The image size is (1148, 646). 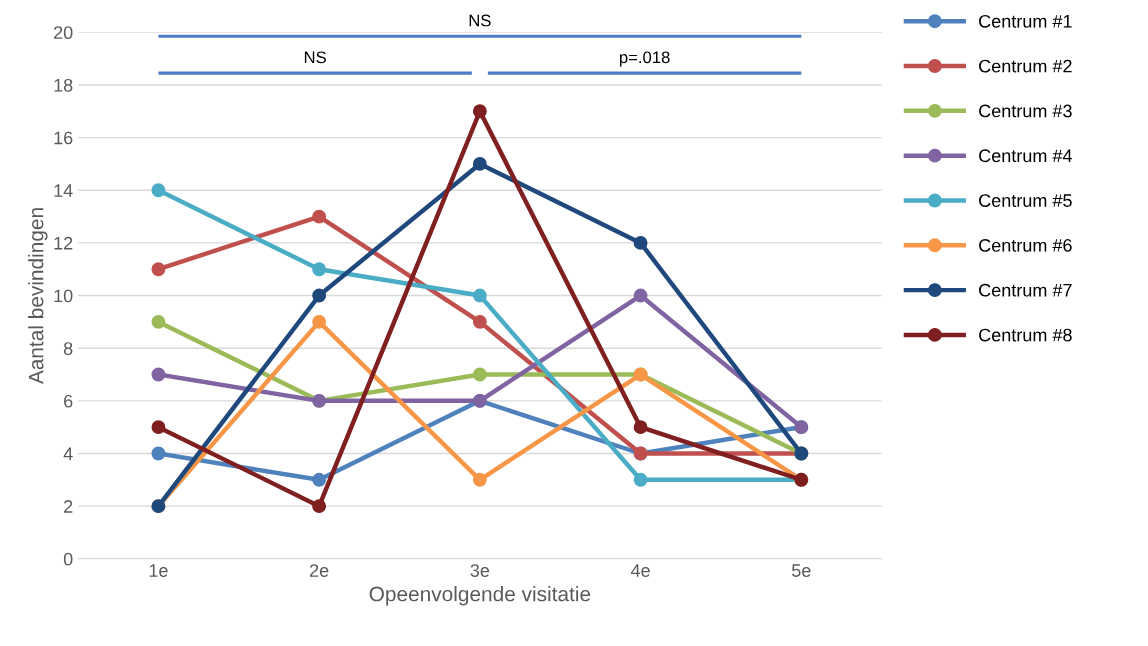 I want to click on legend-label: Centrum #7, so click(x=1025, y=290).